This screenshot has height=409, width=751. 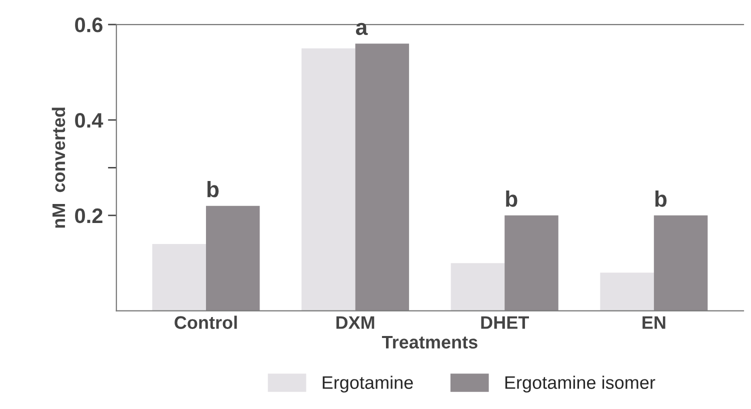 I want to click on y-tick-label: 0.2, so click(x=88, y=216).